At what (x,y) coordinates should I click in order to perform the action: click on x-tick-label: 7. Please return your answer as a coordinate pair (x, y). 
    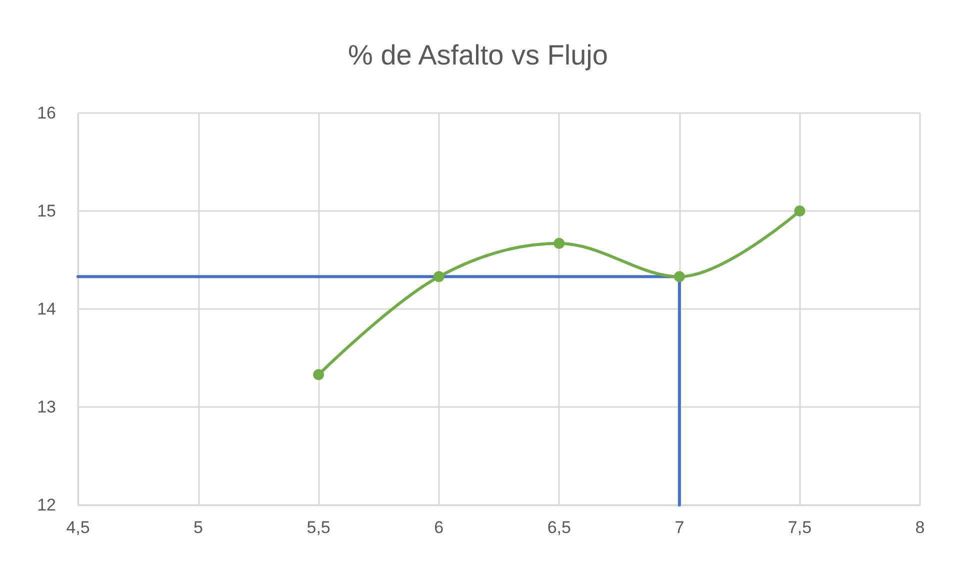
    Looking at the image, I should click on (679, 527).